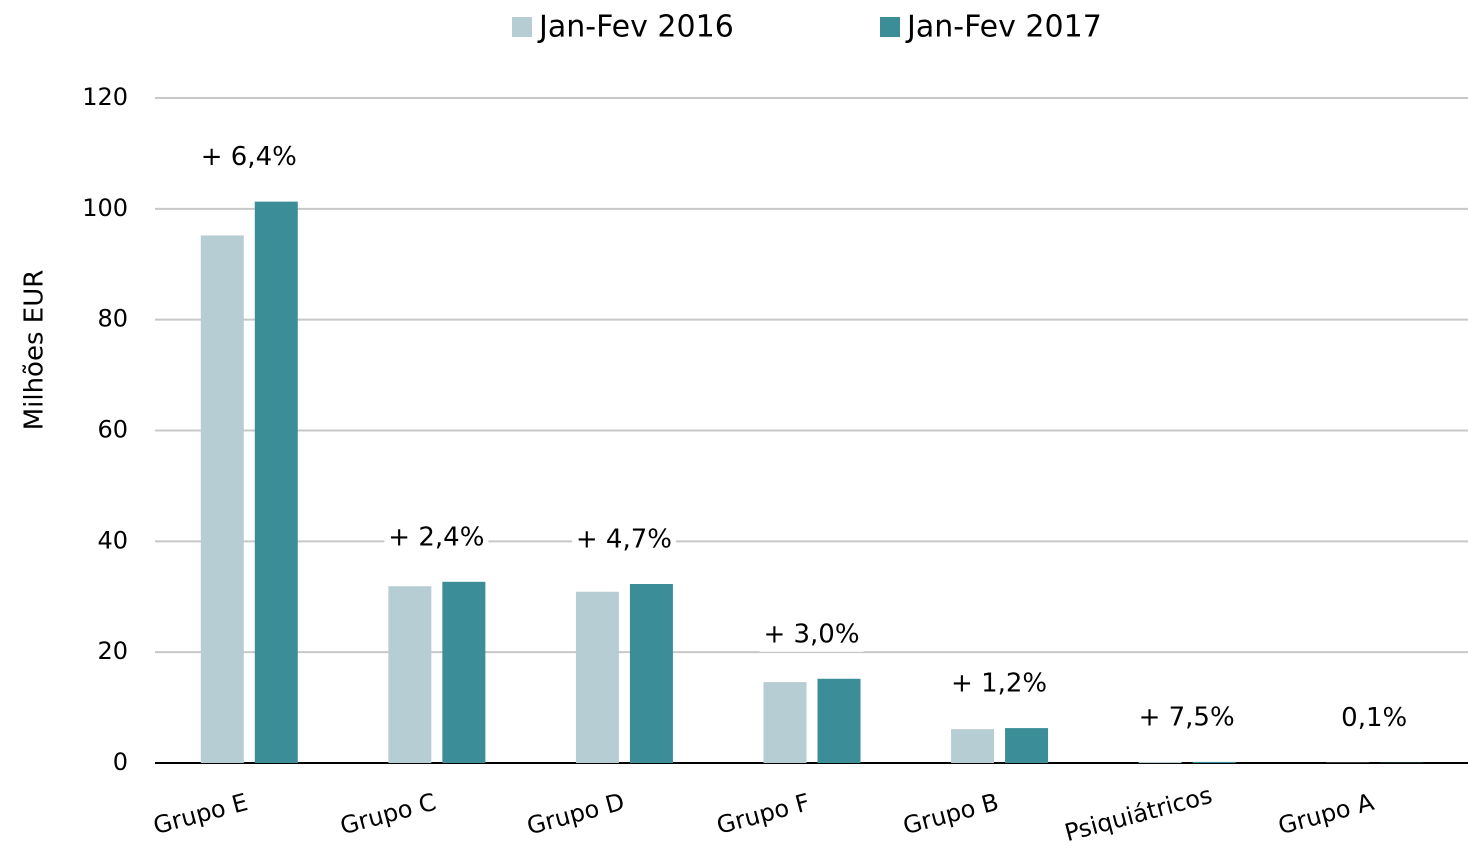  Describe the element at coordinates (112, 319) in the screenshot. I see `y-tick-label: 80` at that location.